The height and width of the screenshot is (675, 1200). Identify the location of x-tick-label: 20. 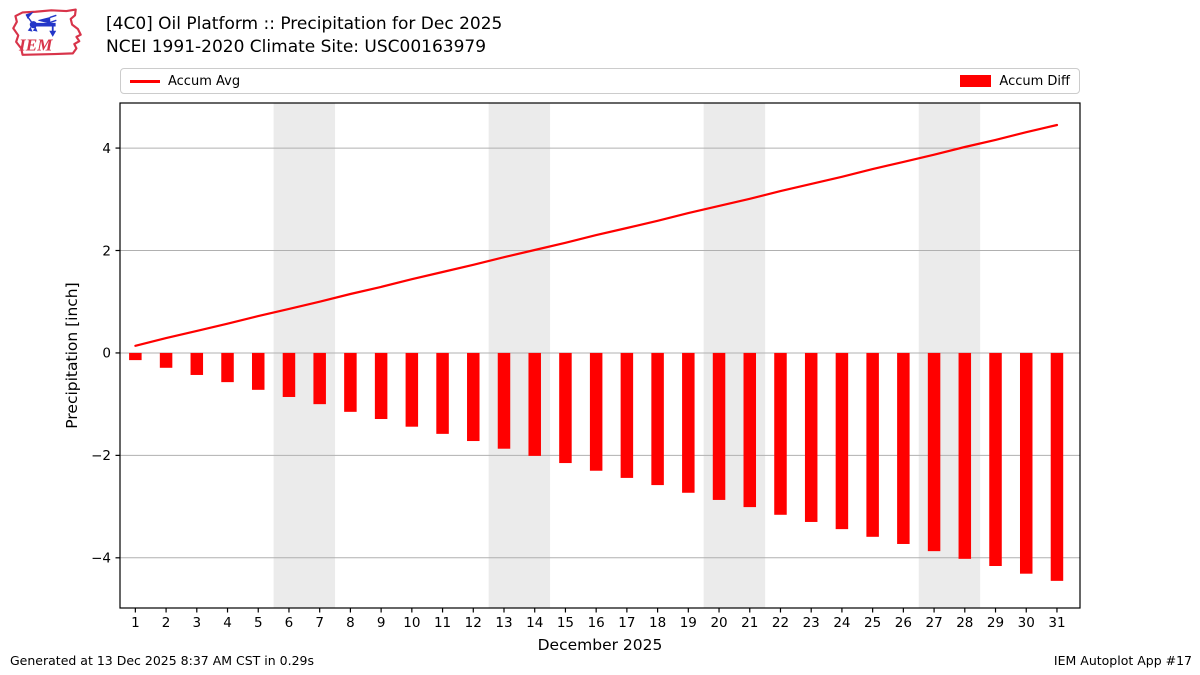
(718, 623).